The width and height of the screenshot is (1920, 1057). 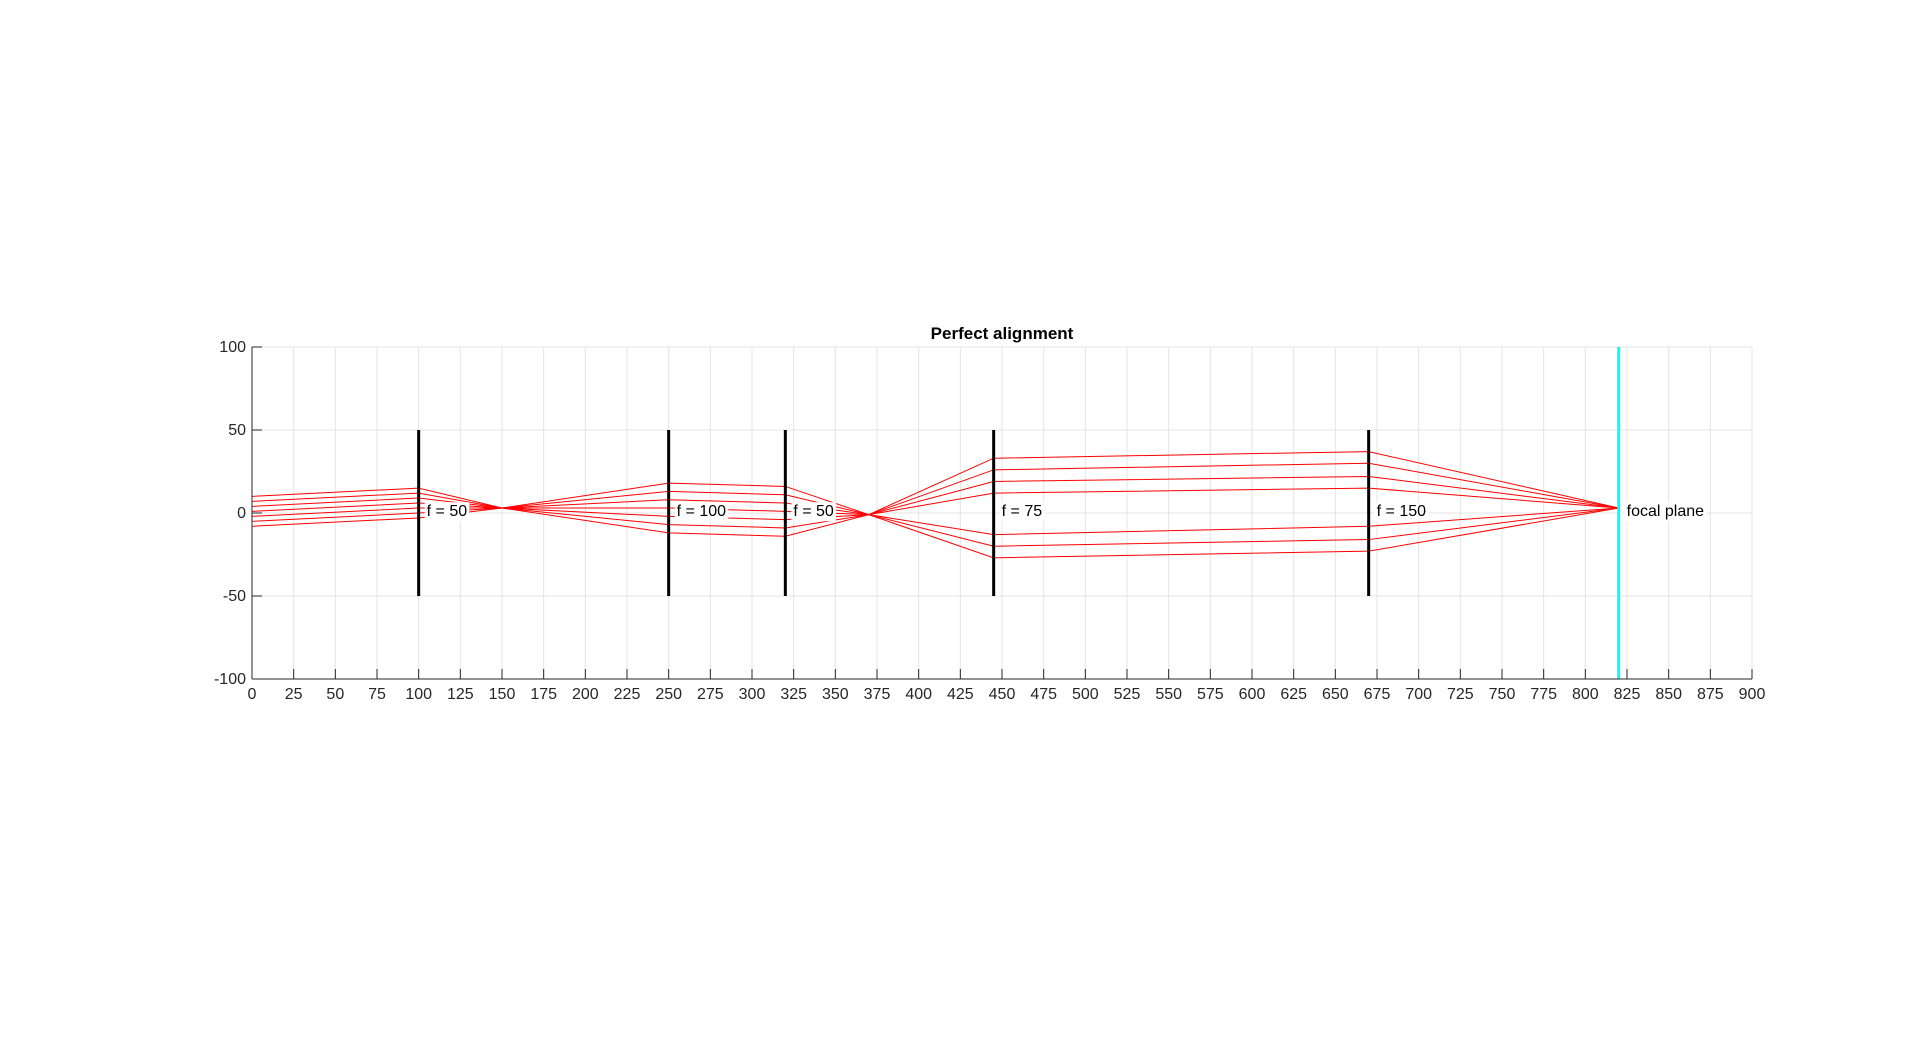 I want to click on x-tick-label: 675, so click(x=1377, y=694).